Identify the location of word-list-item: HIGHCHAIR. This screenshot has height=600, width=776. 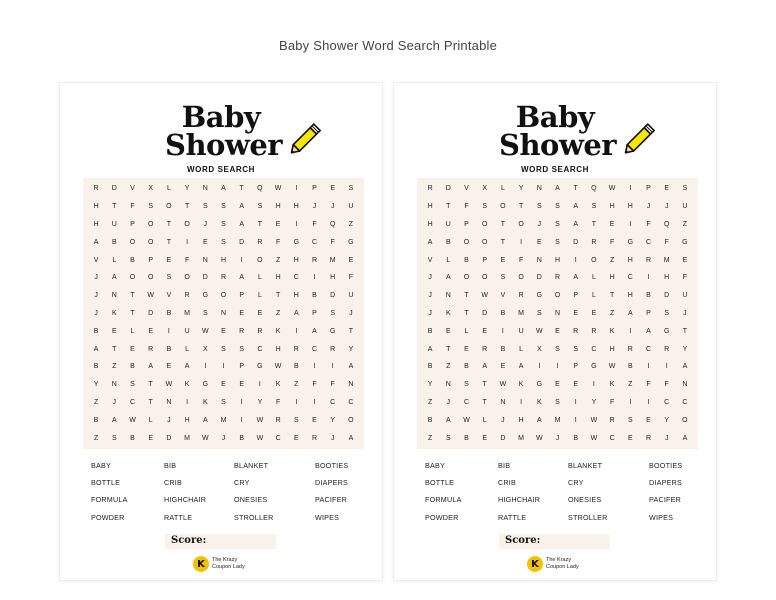
(519, 500).